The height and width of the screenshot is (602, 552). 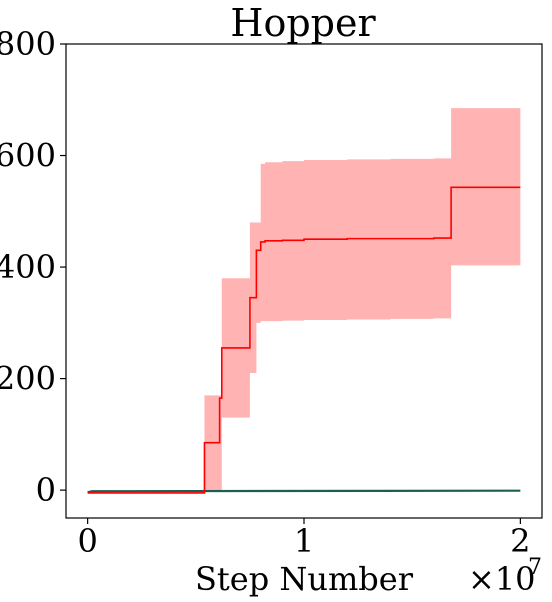 I want to click on series-1-line, so click(x=304, y=491).